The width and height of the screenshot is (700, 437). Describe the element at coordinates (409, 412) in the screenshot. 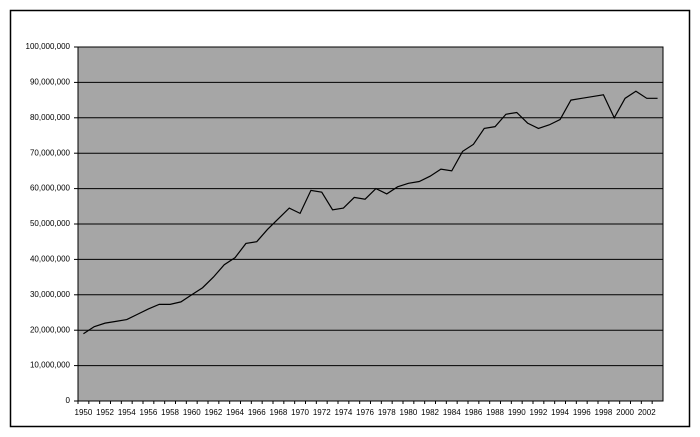

I see `x-tick-label: 1980` at that location.